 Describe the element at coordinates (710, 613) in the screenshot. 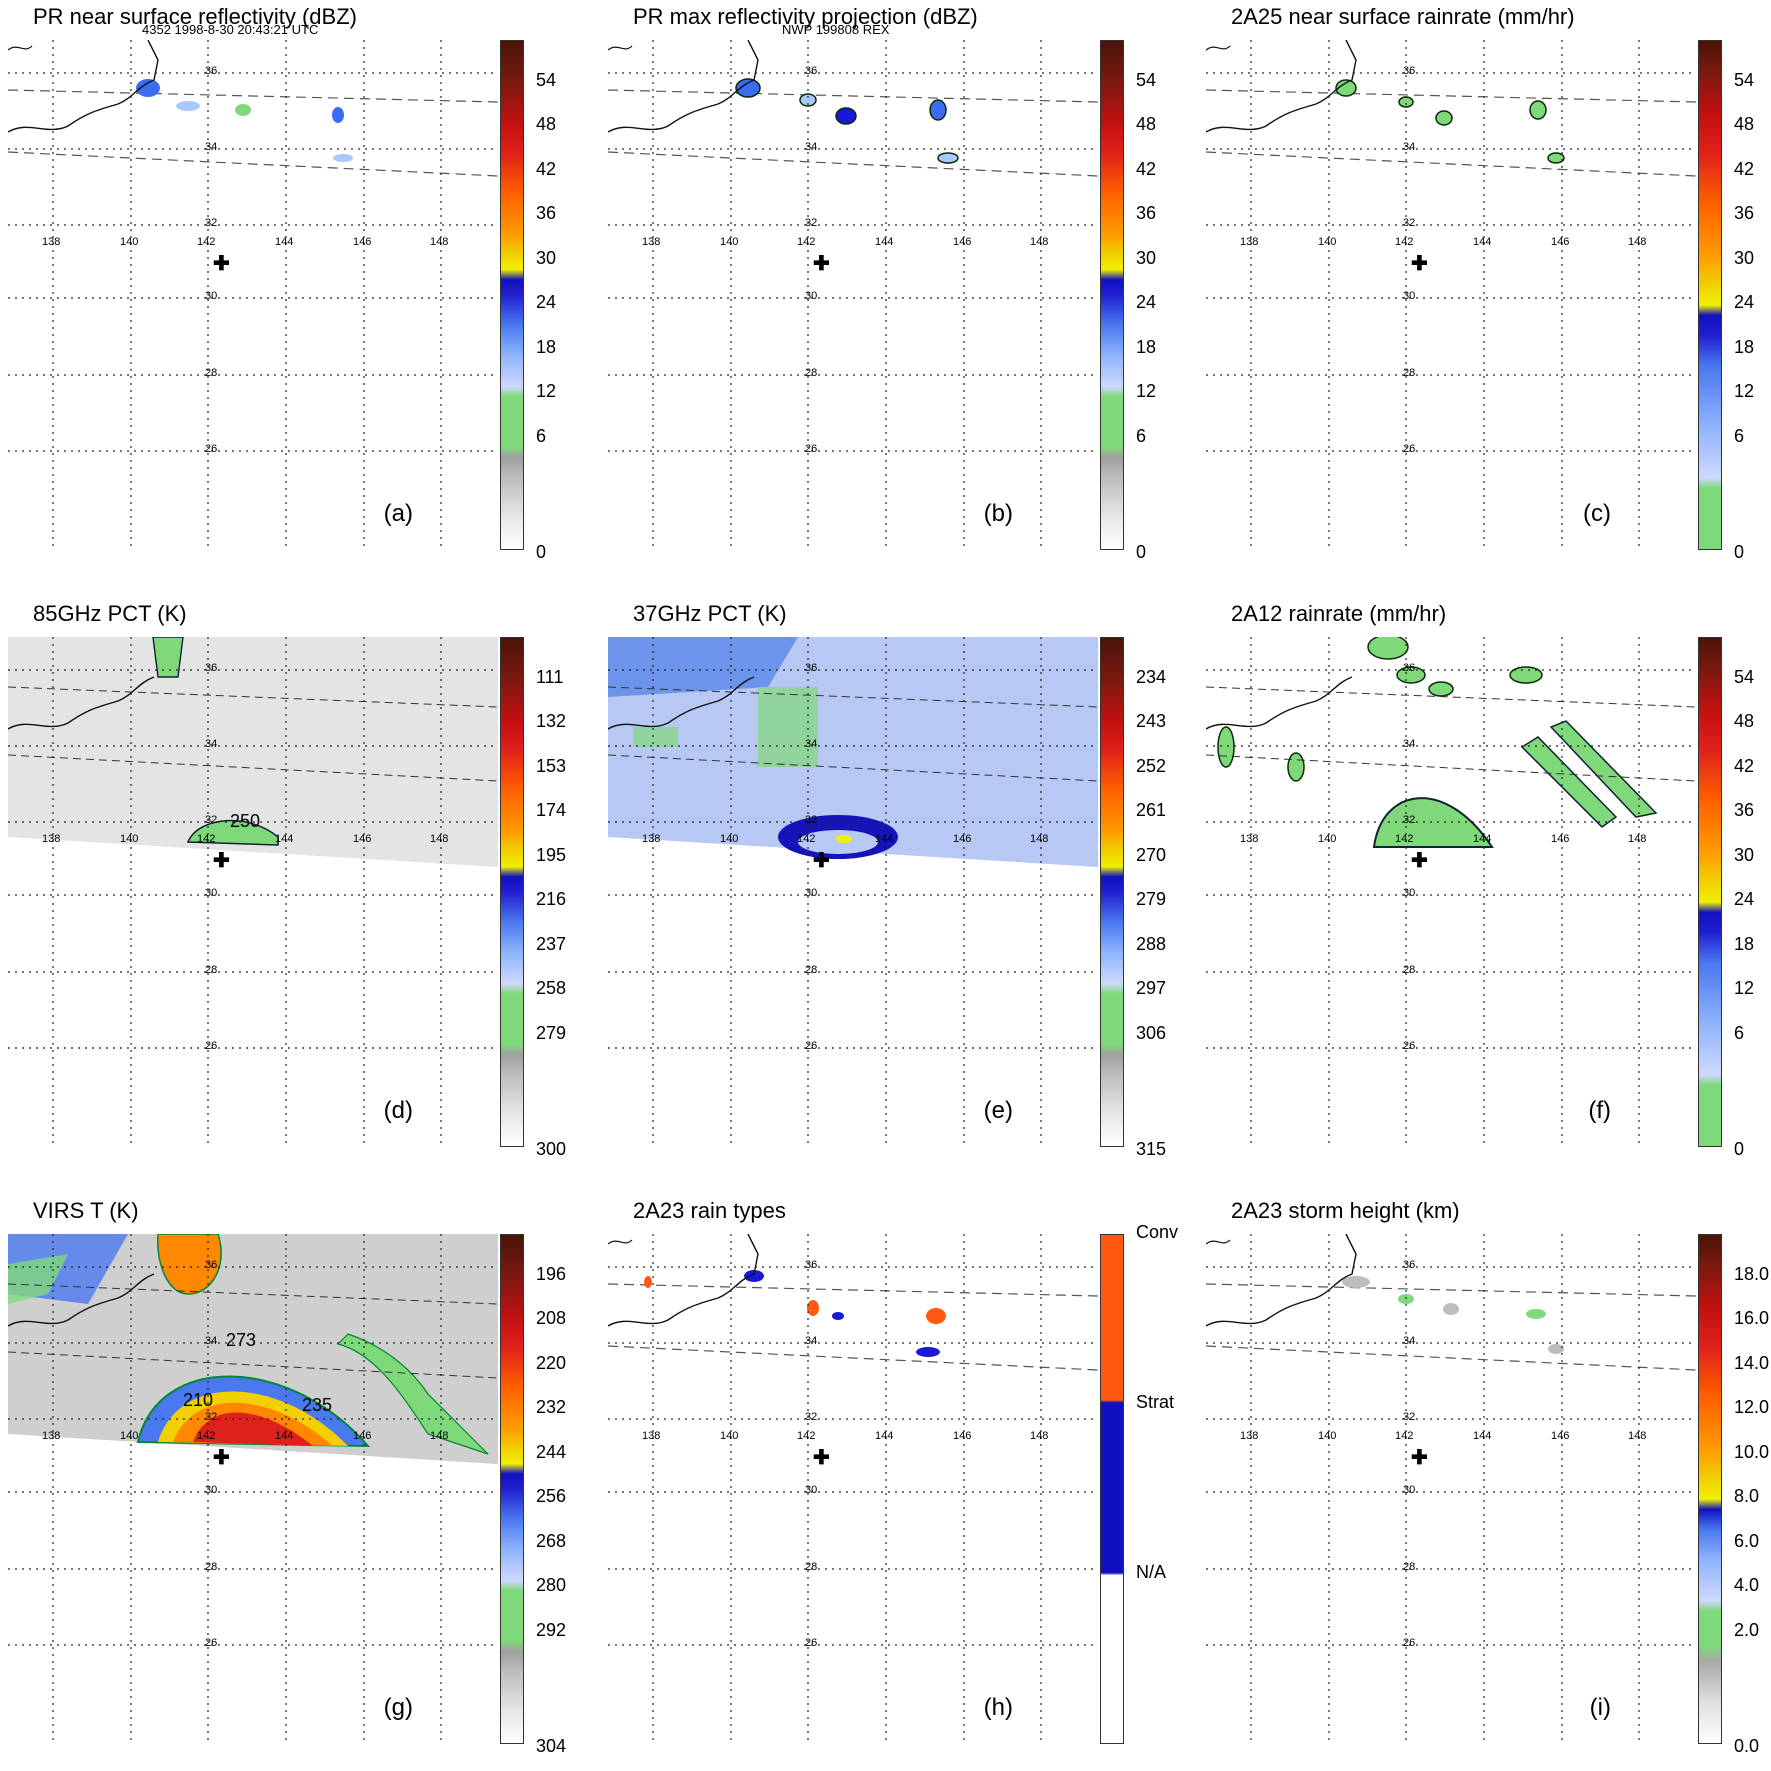

I see `panel-title: 37GHz PCT (K)` at that location.